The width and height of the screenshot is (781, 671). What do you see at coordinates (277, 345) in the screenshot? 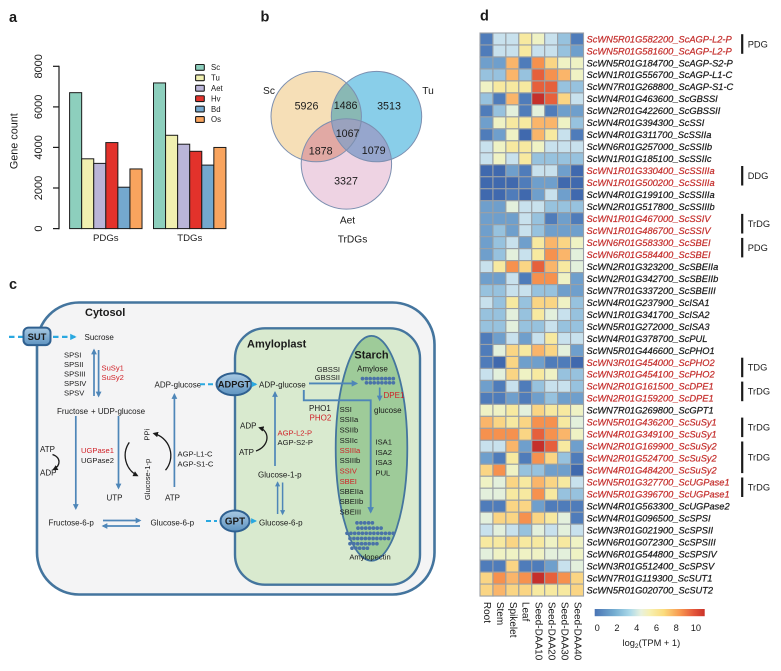
I see `svg-text: Amyloplast` at bounding box center [277, 345].